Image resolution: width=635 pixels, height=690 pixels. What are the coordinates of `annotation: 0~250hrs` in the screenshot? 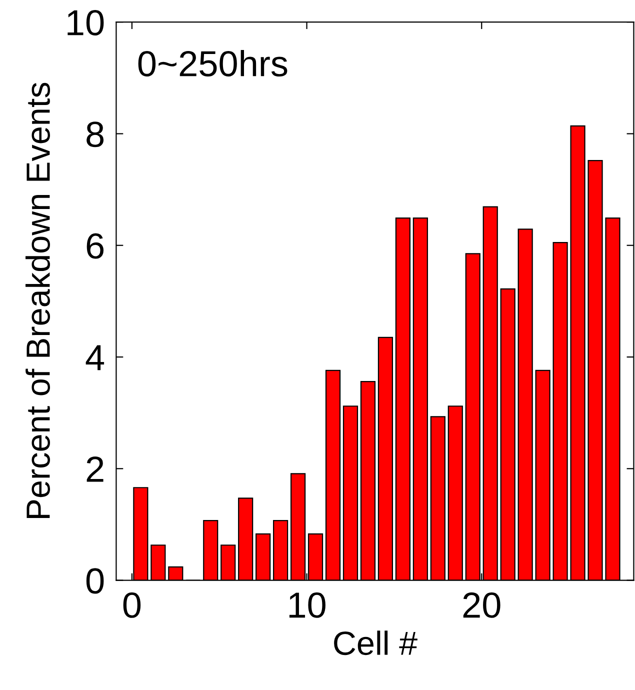 It's located at (213, 63).